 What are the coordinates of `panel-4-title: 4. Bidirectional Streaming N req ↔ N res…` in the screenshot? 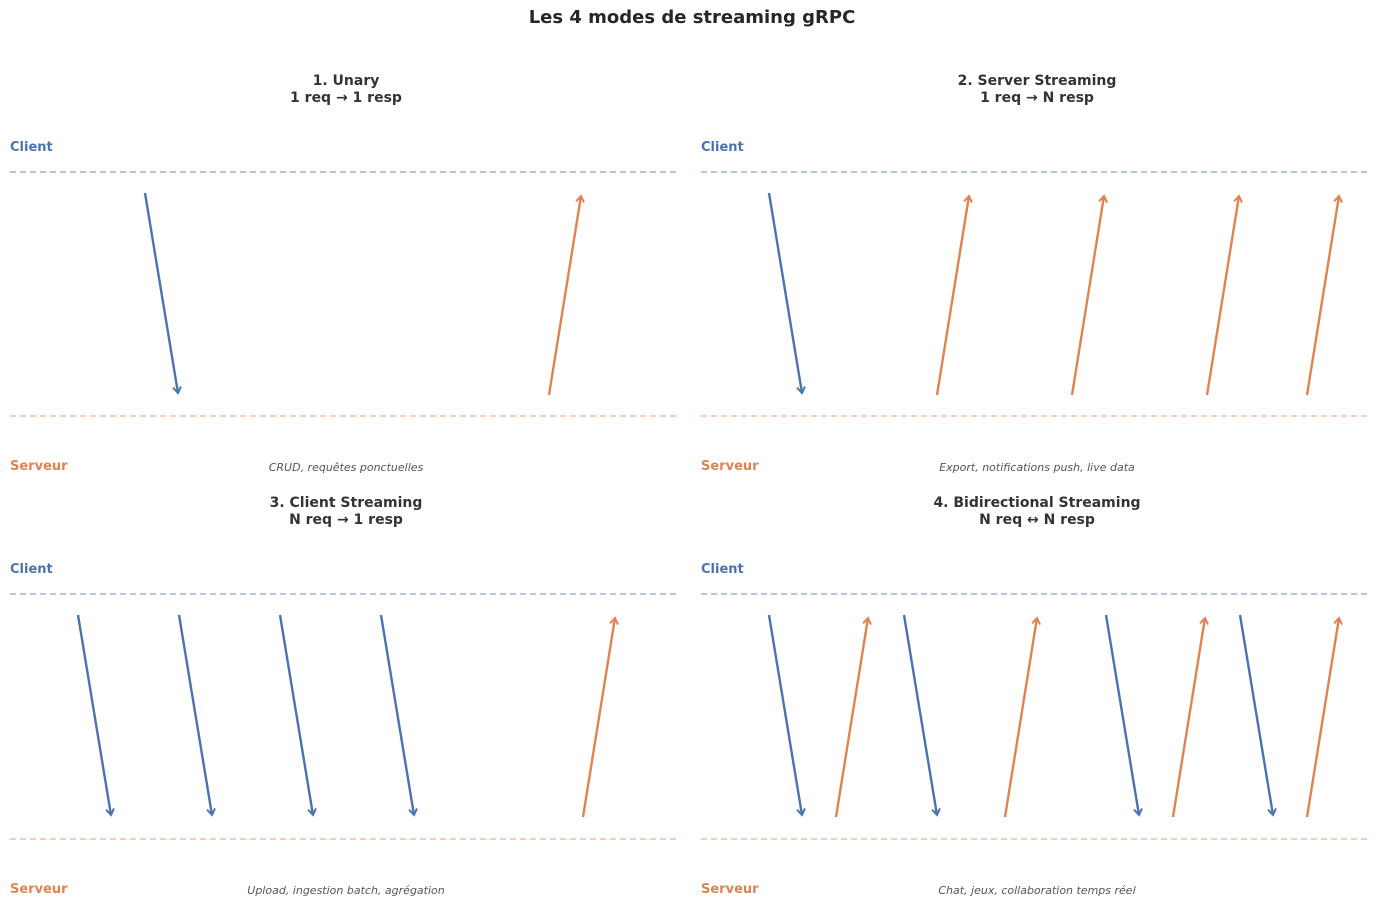 It's located at (1037, 511).